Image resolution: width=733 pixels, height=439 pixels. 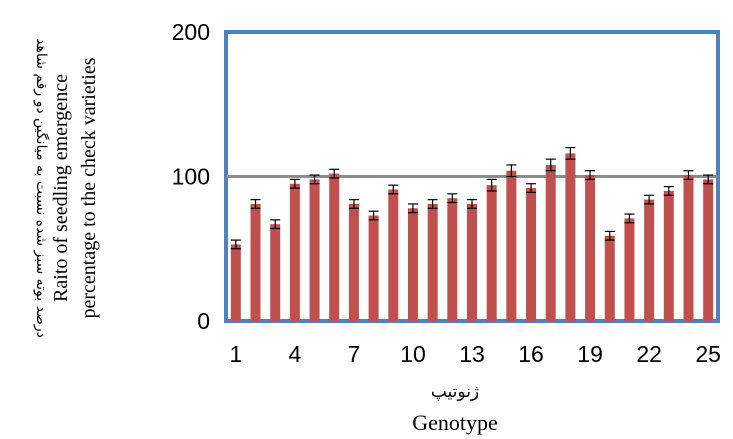 I want to click on x-tick-label-4: 4, so click(x=294, y=354).